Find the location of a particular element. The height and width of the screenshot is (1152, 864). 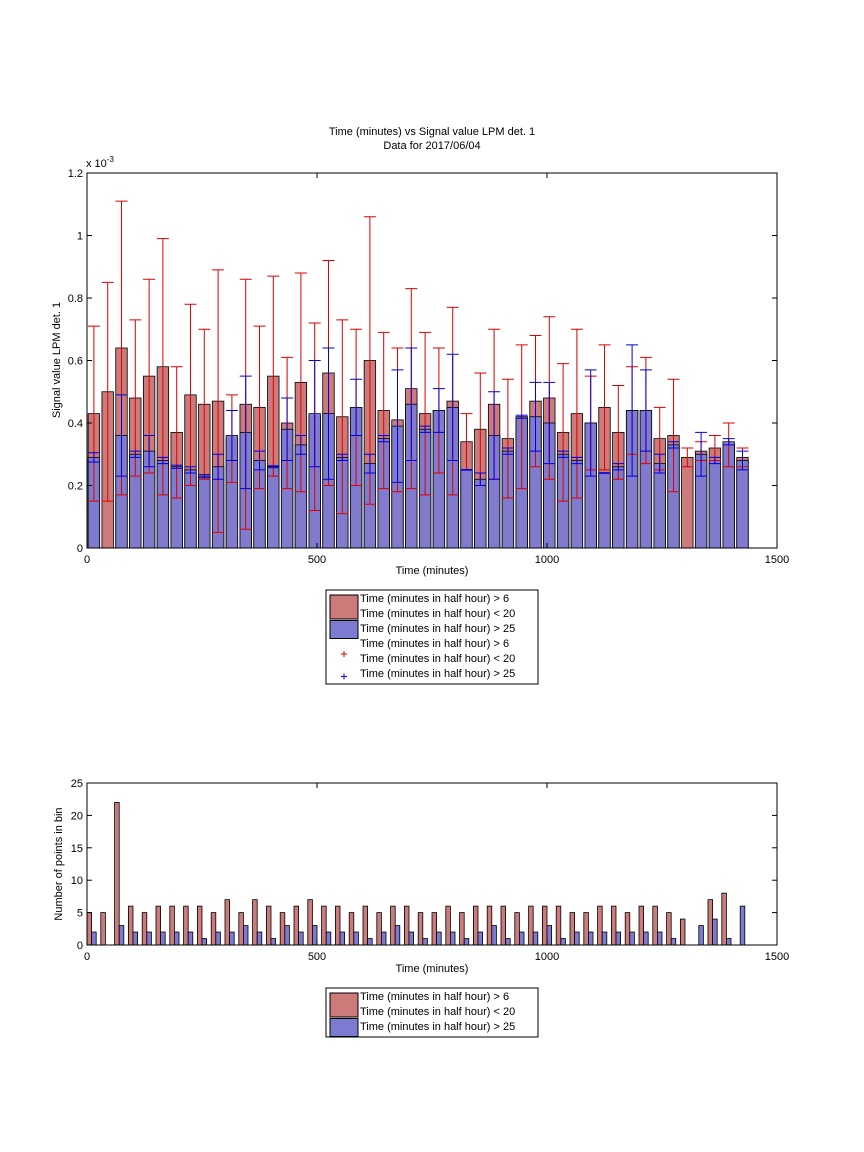

signal-y-axis-label: Signal value LPM det. 1 is located at coordinates (57, 360).